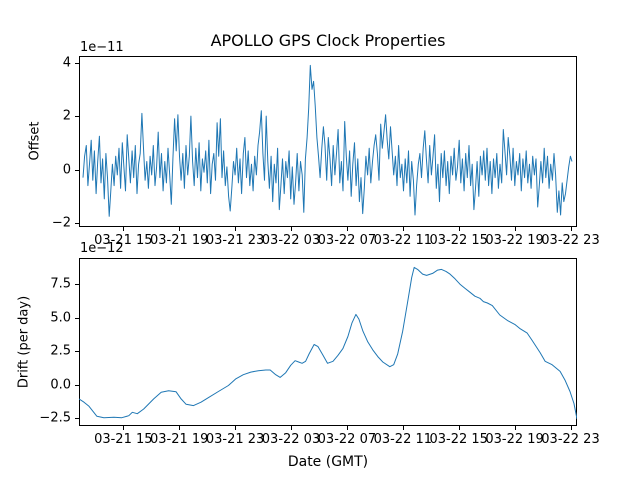 Image resolution: width=640 pixels, height=480 pixels. Describe the element at coordinates (61, 223) in the screenshot. I see `y-tick-label: −2` at that location.